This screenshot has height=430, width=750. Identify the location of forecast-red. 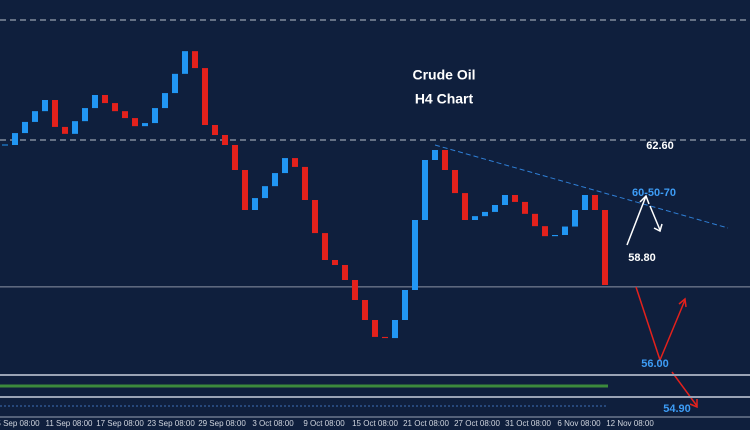
(666, 347).